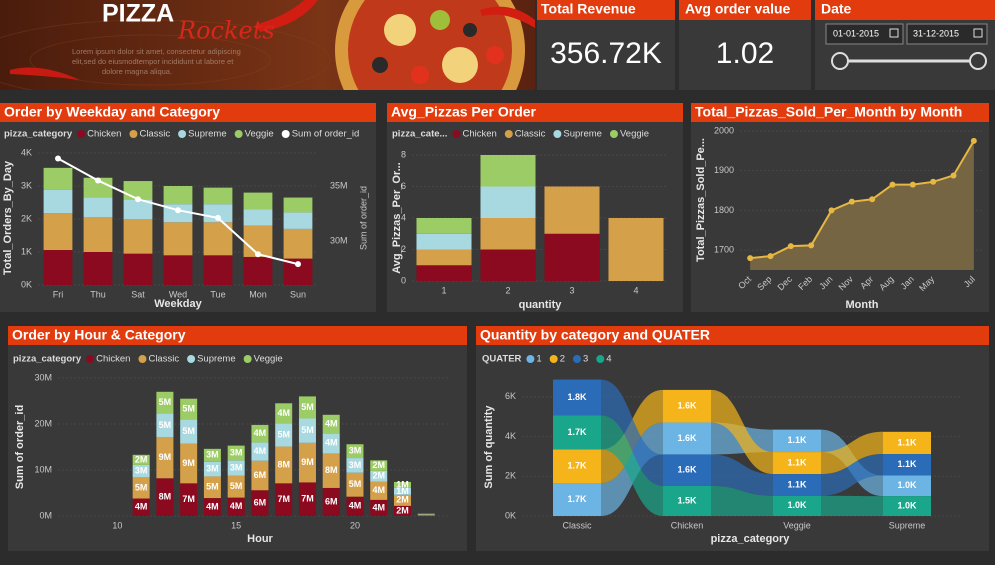  Describe the element at coordinates (577, 397) in the screenshot. I see `data-label: 1.8K` at that location.